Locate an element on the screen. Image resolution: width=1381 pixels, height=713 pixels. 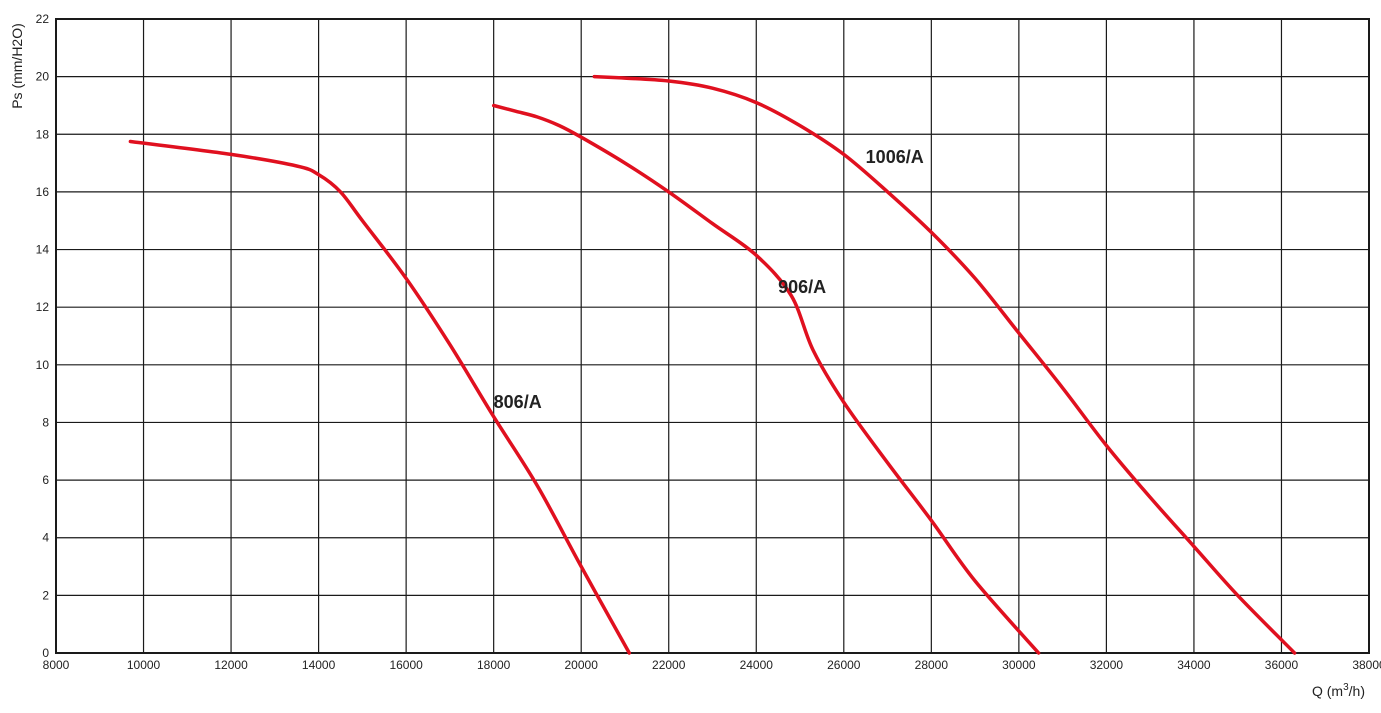
x-tick-label-0: 8000 is located at coordinates (56, 665).